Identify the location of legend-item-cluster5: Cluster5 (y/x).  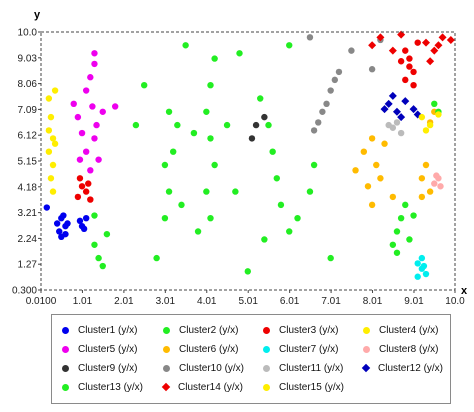
(99, 349).